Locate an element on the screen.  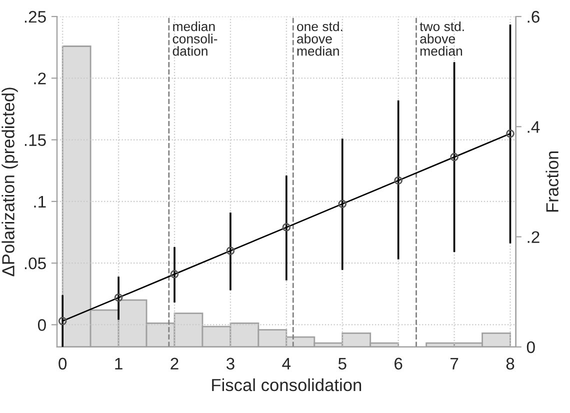
x-tick-label: 5 is located at coordinates (342, 364).